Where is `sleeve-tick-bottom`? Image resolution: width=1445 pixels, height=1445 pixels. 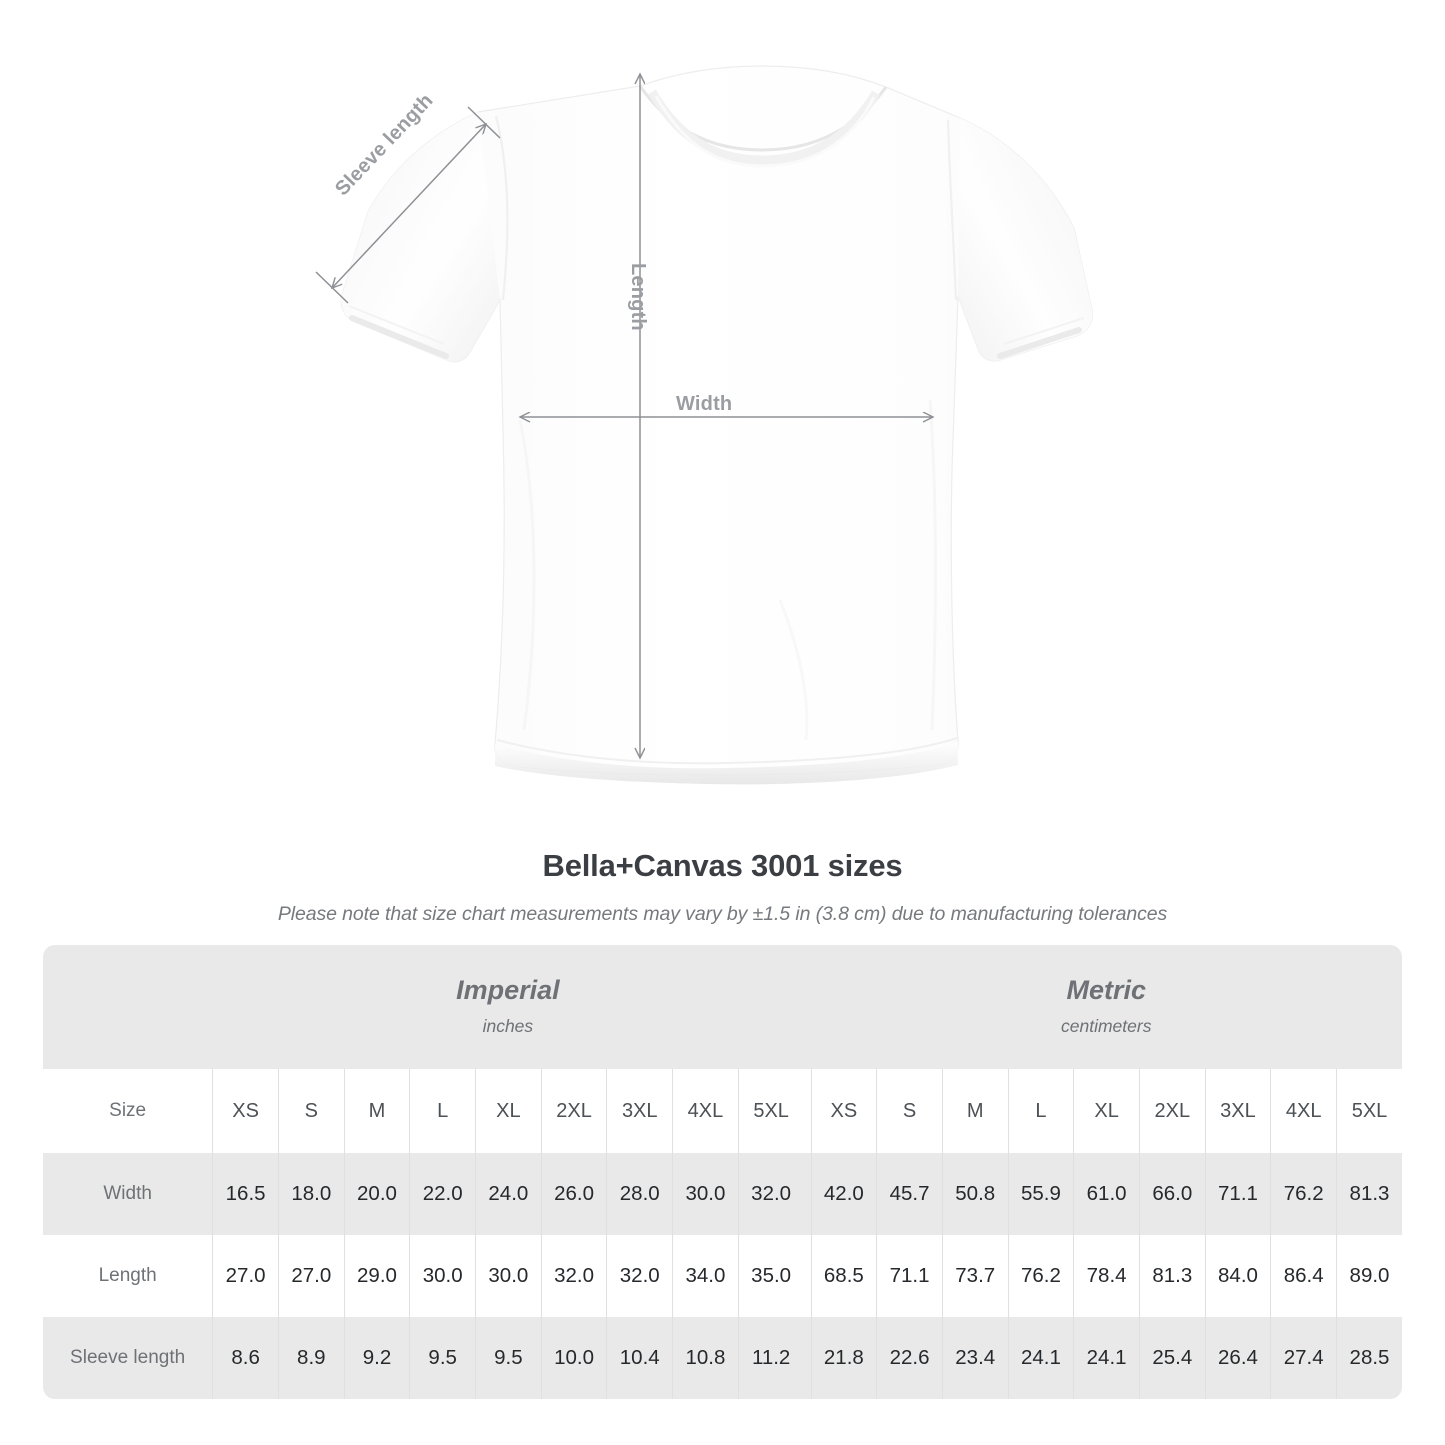
sleeve-tick-bottom is located at coordinates (332, 287).